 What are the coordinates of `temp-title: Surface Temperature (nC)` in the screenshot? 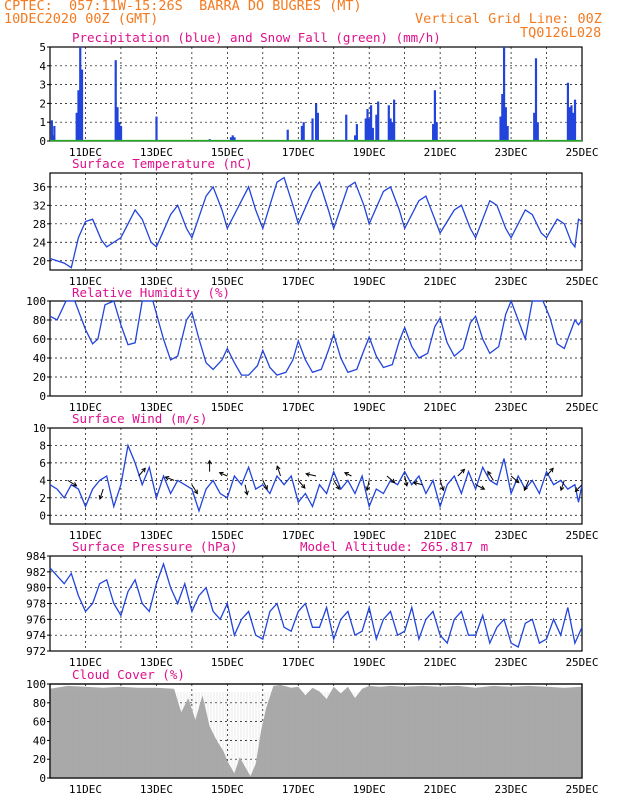 It's located at (162, 163).